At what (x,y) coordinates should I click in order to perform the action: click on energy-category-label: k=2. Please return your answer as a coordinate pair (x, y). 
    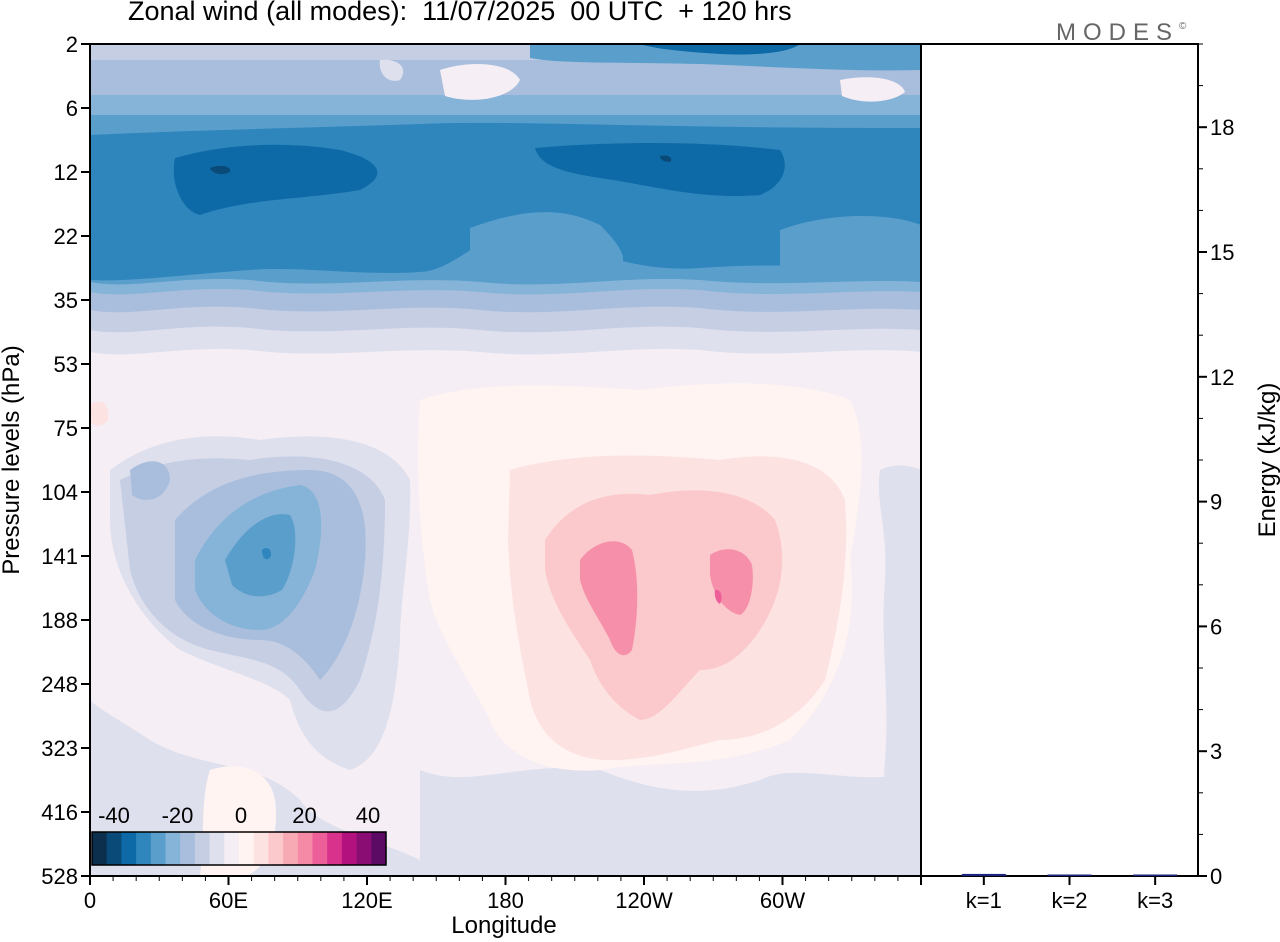
    Looking at the image, I should click on (1069, 900).